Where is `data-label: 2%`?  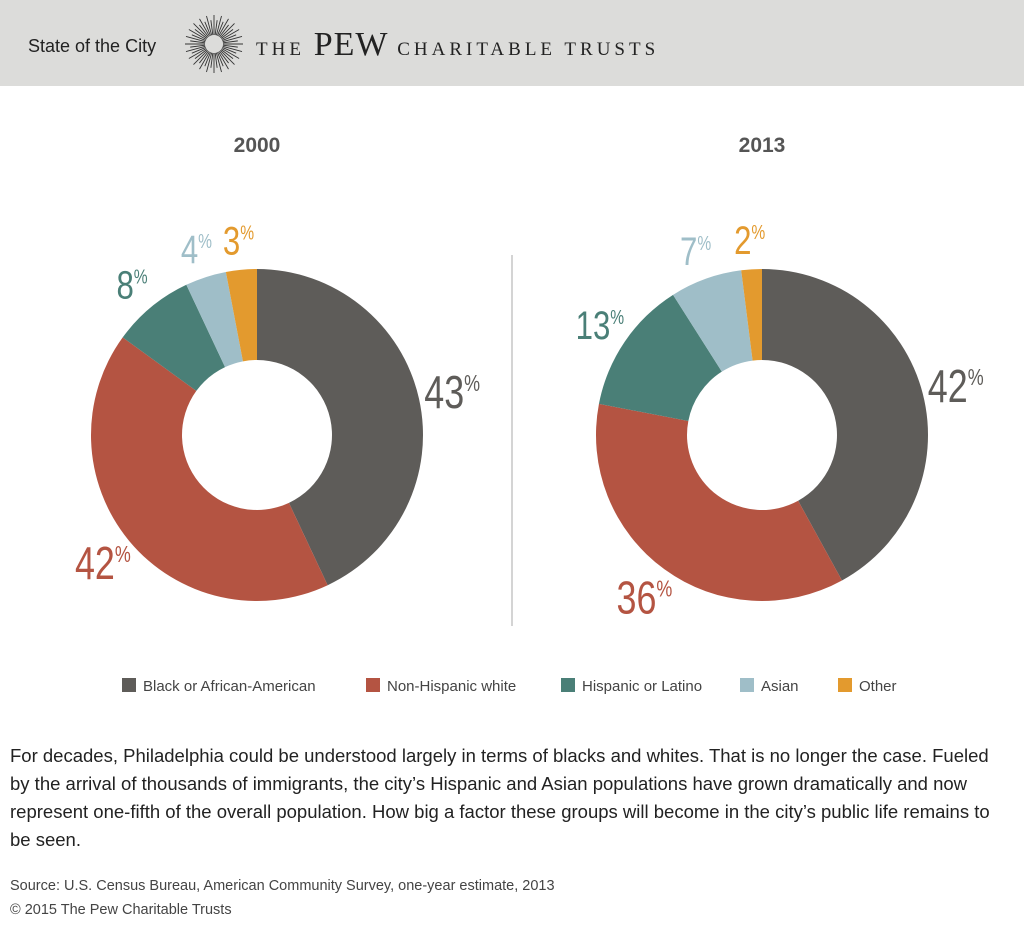 data-label: 2% is located at coordinates (749, 240).